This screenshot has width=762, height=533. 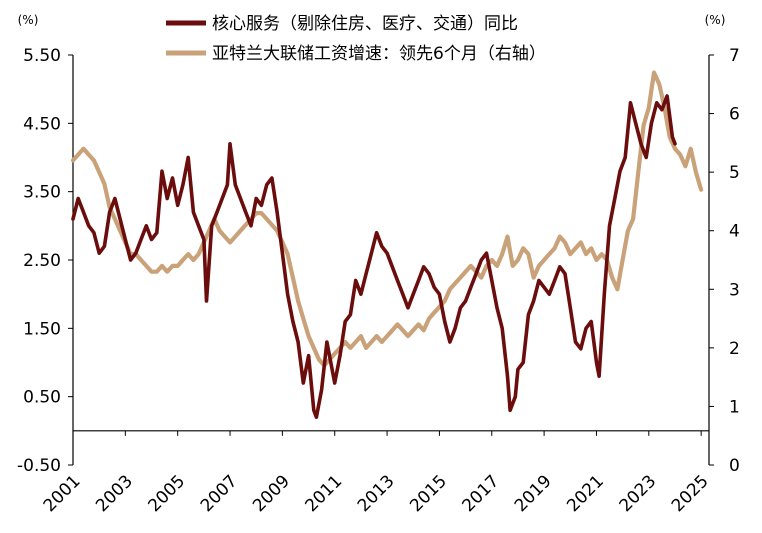 I want to click on right-y-tick-label: 4, so click(x=734, y=232).